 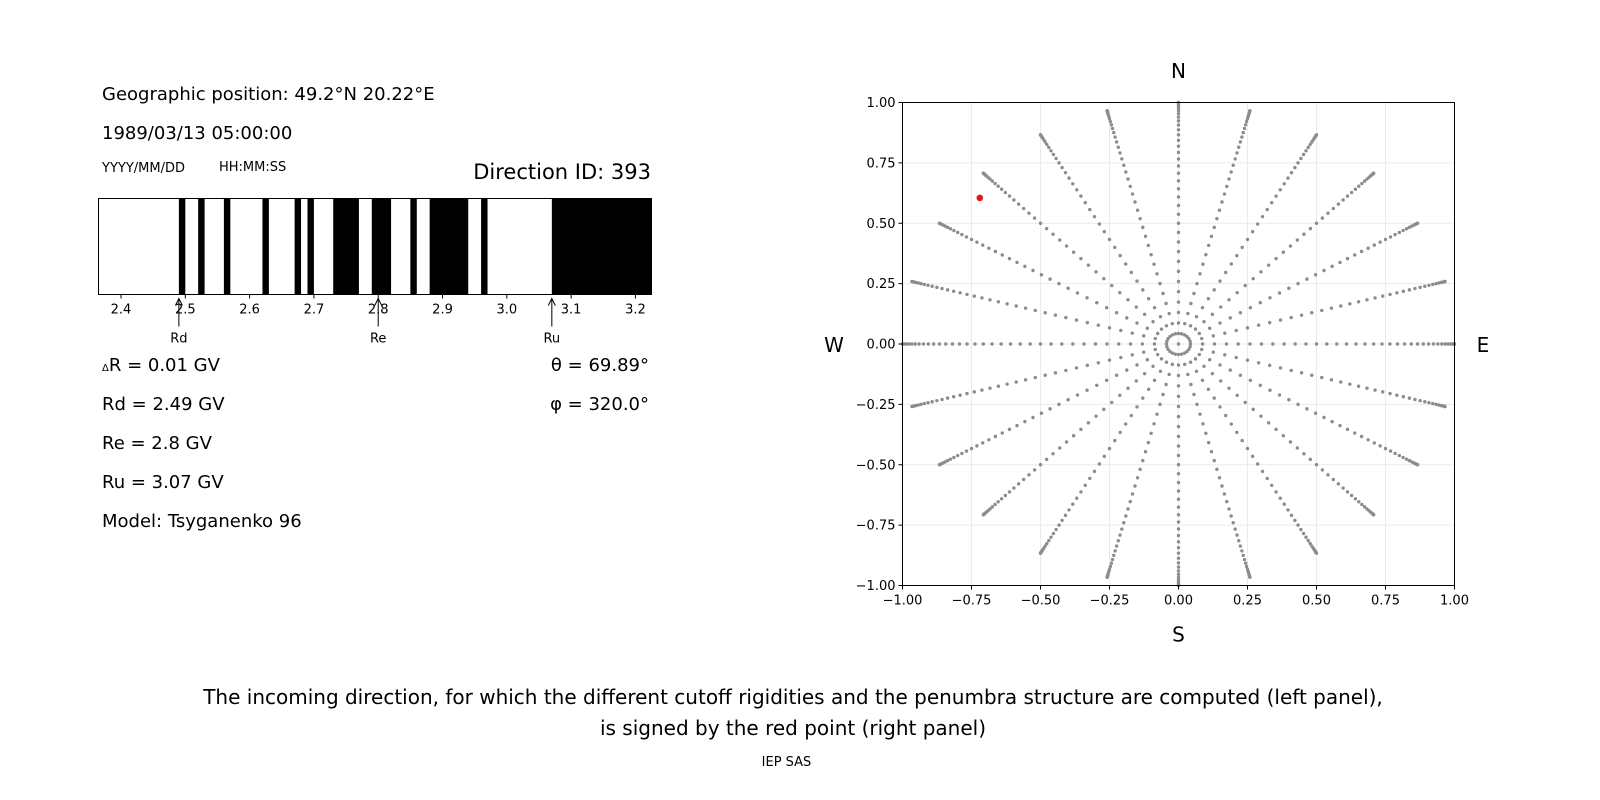 I want to click on penumbra-tick-label: 2.7, so click(x=314, y=310).